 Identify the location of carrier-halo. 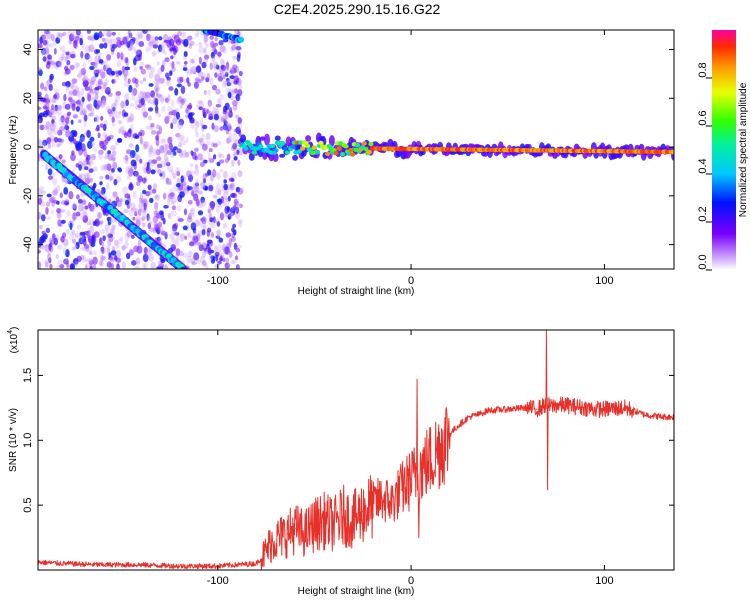
(251, 156).